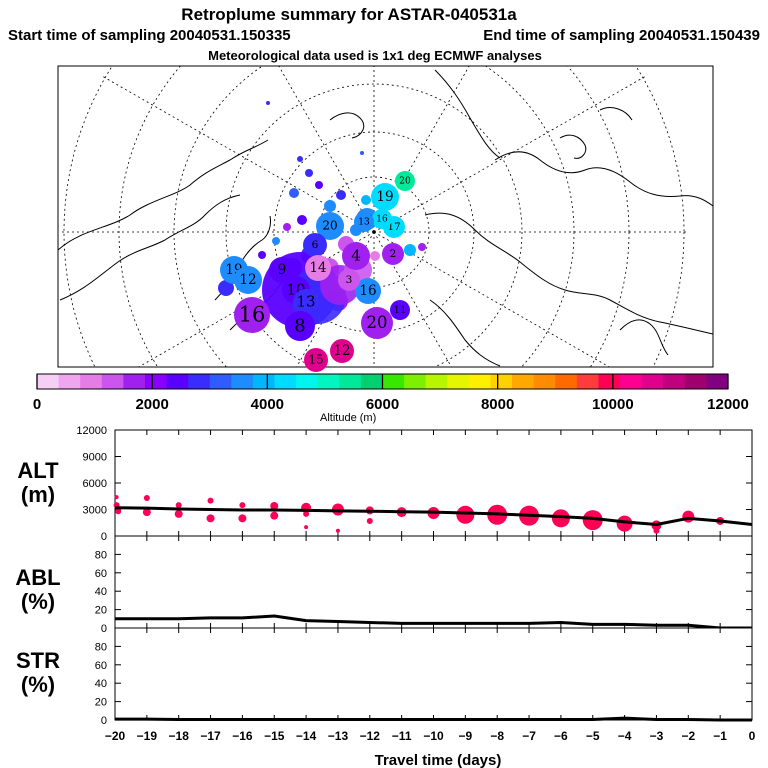  What do you see at coordinates (37, 404) in the screenshot?
I see `colorbar-tick-label: 0` at bounding box center [37, 404].